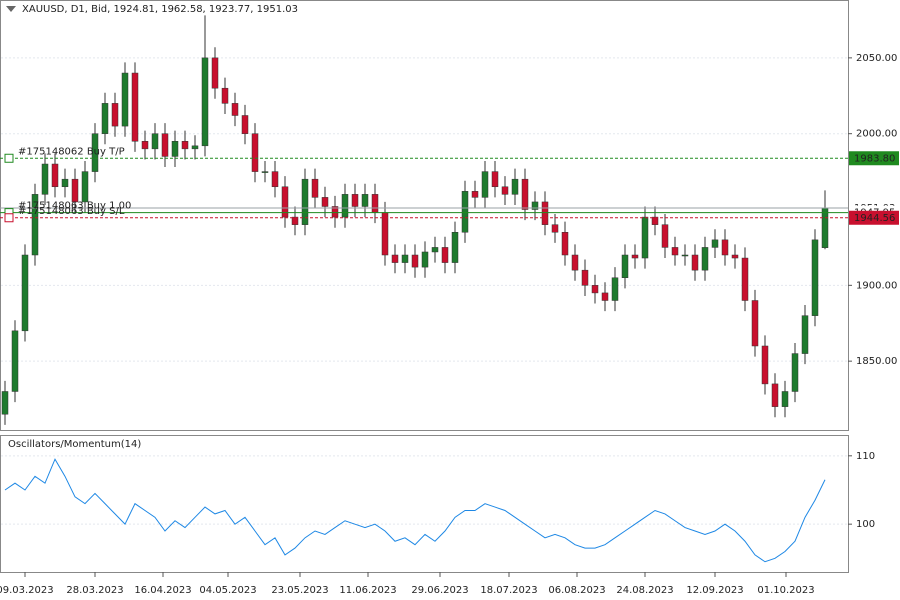  What do you see at coordinates (227, 590) in the screenshot?
I see `x-tick-label: 04.05.2023` at bounding box center [227, 590].